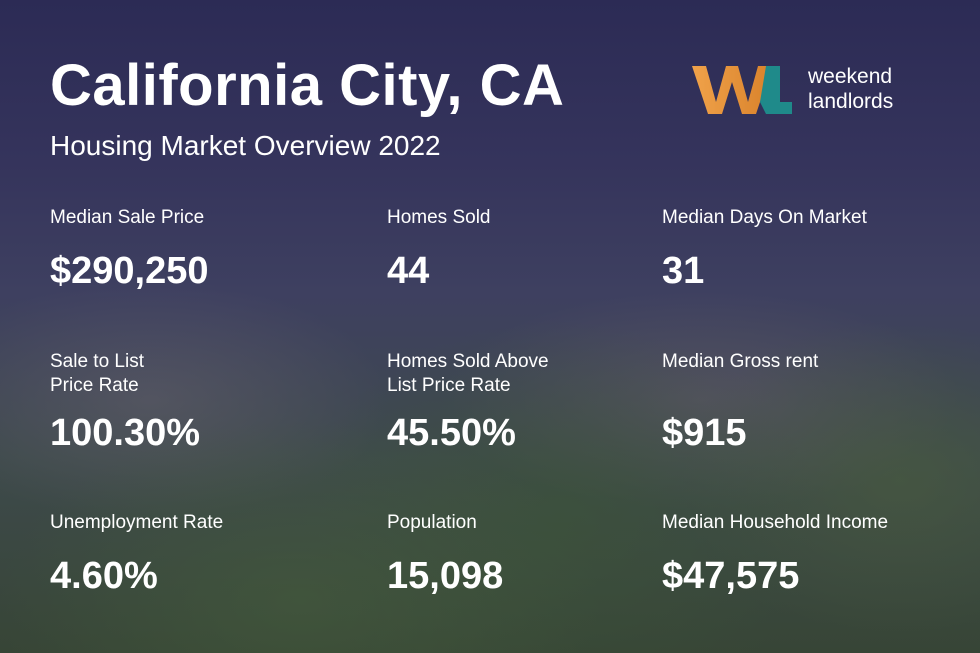 This screenshot has width=980, height=653. What do you see at coordinates (850, 89) in the screenshot?
I see `logo-text: weekend landlords` at bounding box center [850, 89].